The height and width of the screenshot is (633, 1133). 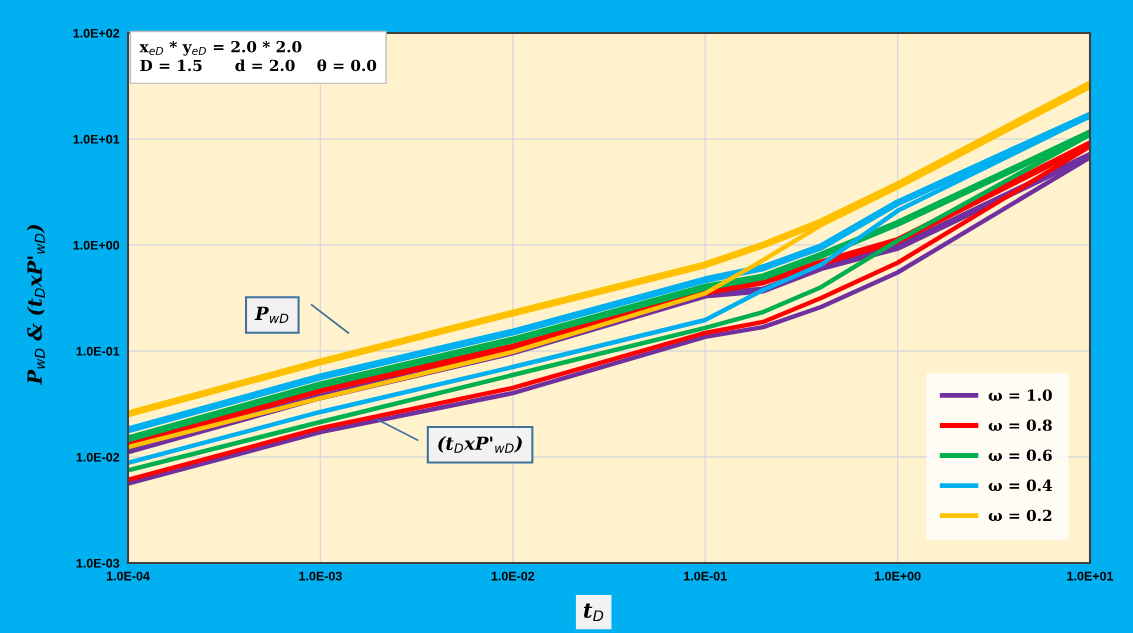 I want to click on x-axis-title: t$_{D}$, so click(x=593, y=612).